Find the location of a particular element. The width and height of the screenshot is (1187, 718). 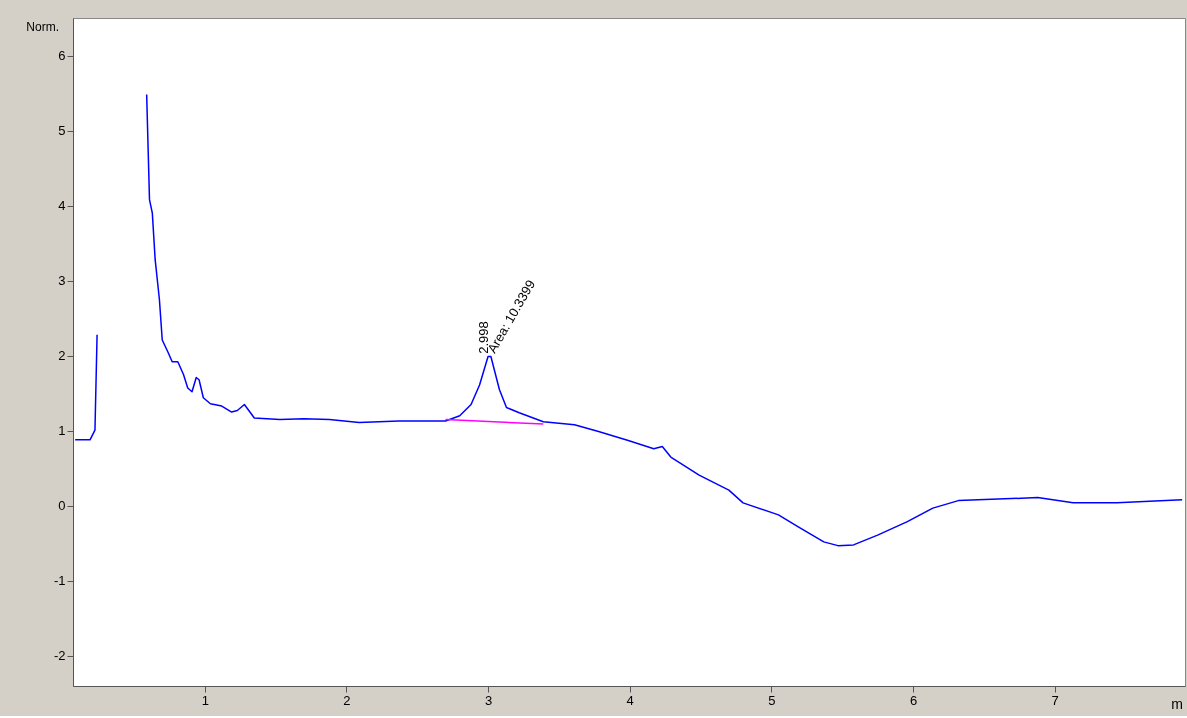

x-tick-label: 6 is located at coordinates (913, 700).